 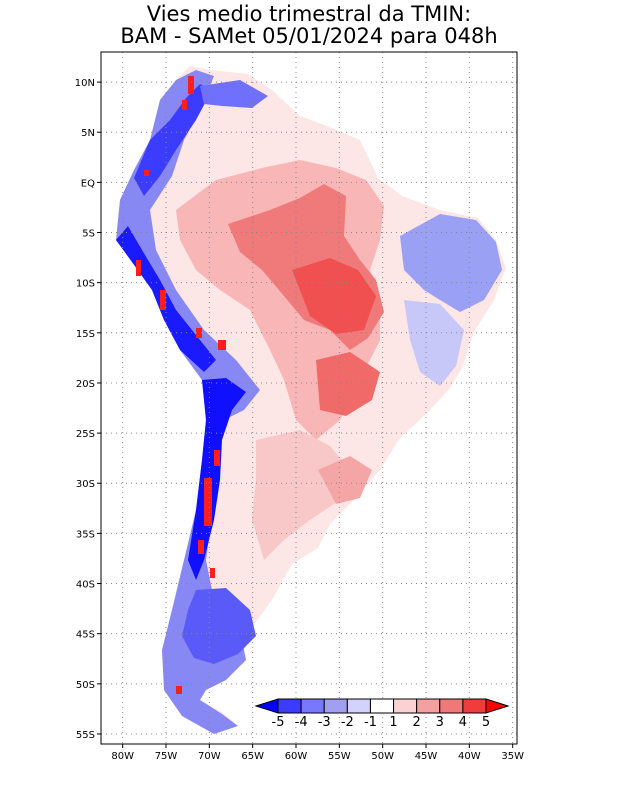 I want to click on lat-tick-label: 10N, so click(x=85, y=83).